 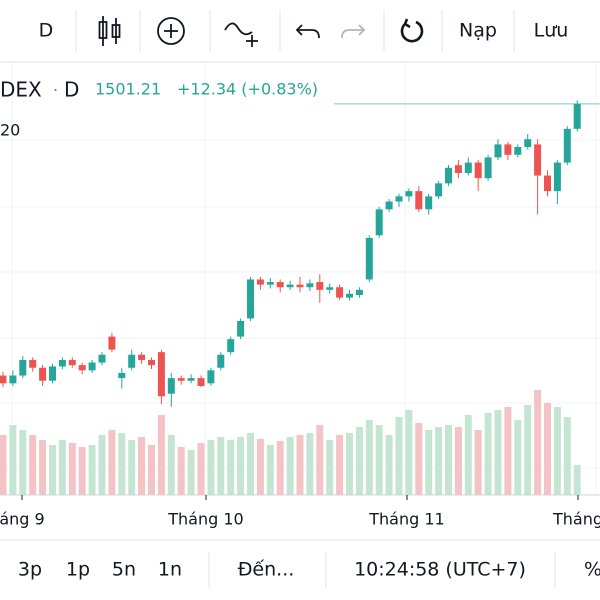 I want to click on price-change: +12.34 (+0.83%), so click(x=247, y=89).